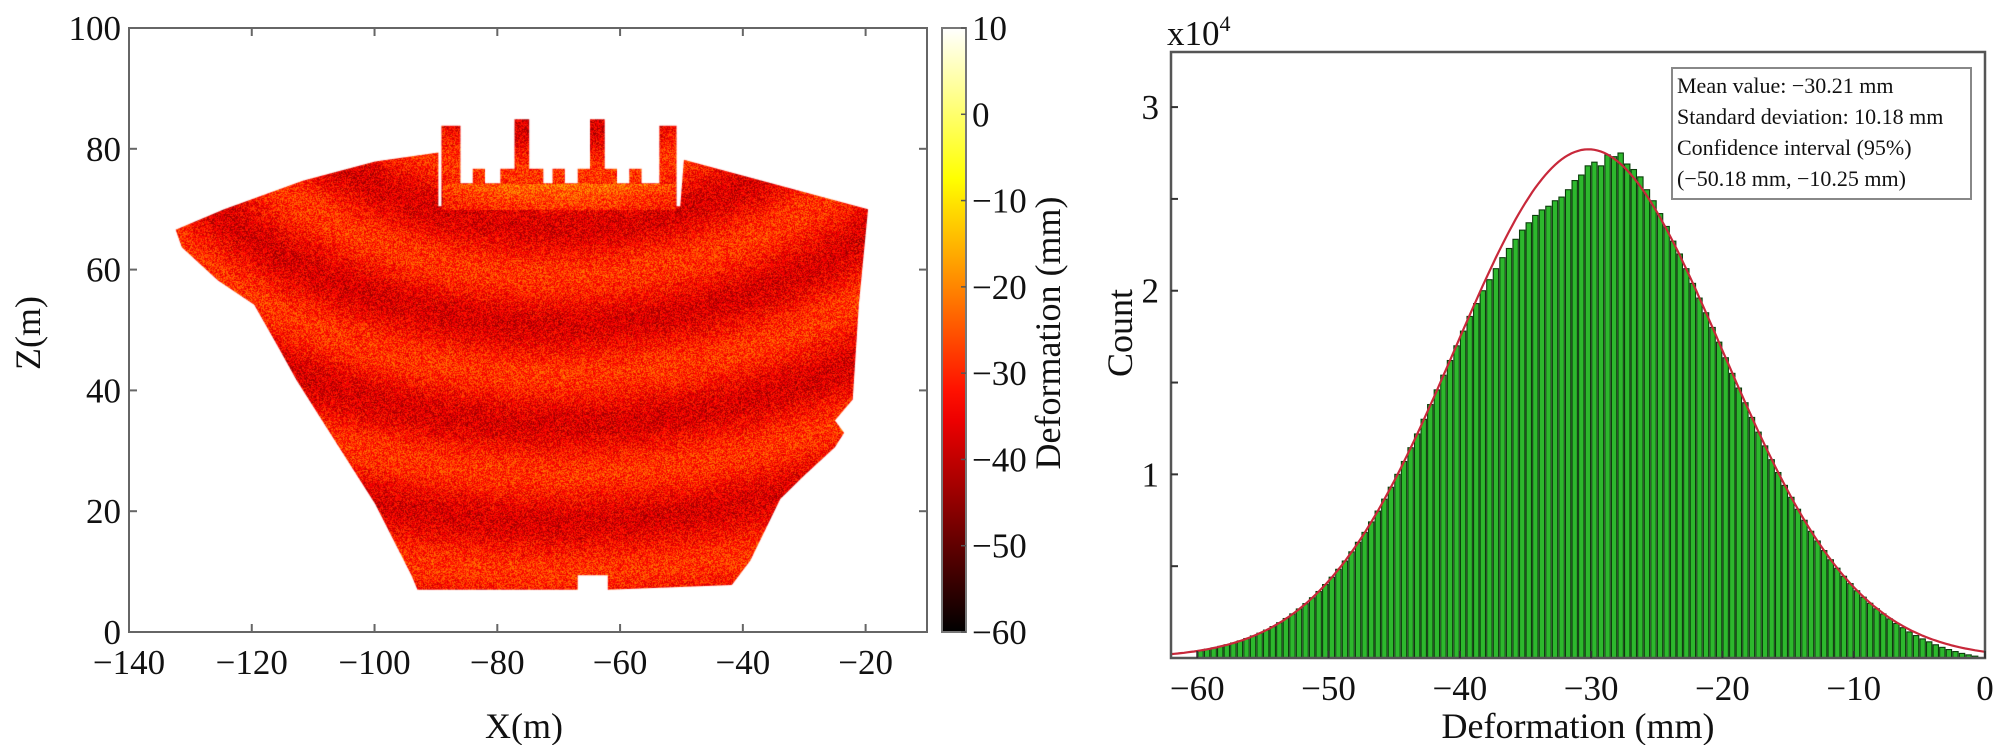  I want to click on colorbar-tick-label: −10, so click(999, 201).